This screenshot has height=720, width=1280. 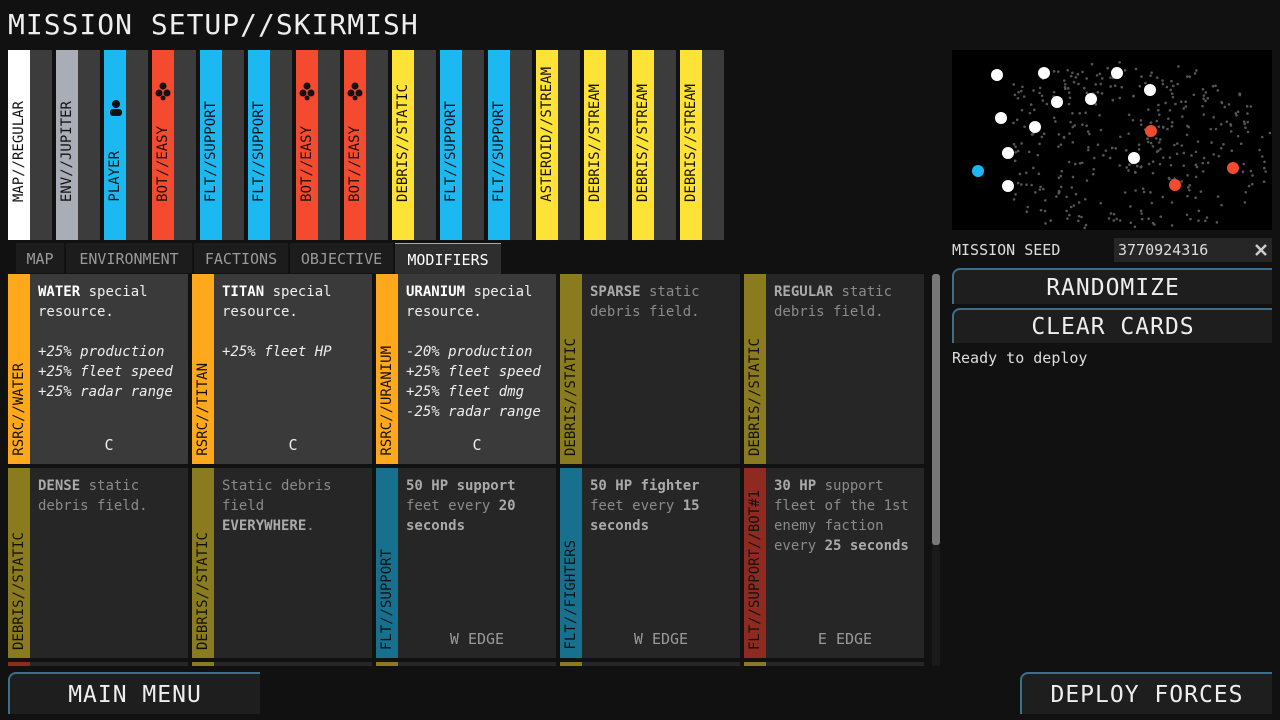 I want to click on clear-icon, so click(x=1261, y=250).